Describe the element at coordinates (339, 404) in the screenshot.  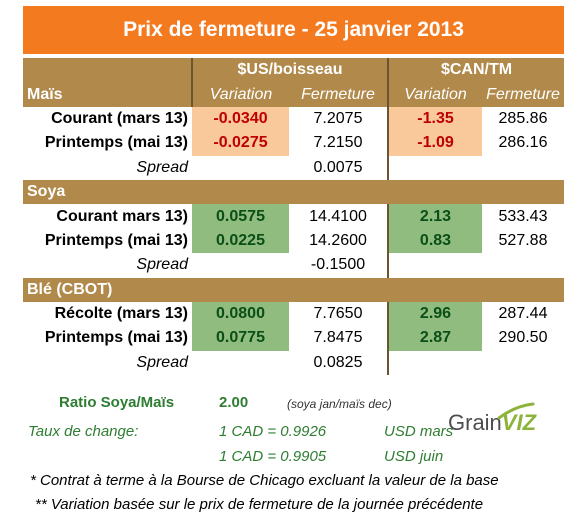
I see `ratio-note: (soya jan/maïs dec)` at that location.